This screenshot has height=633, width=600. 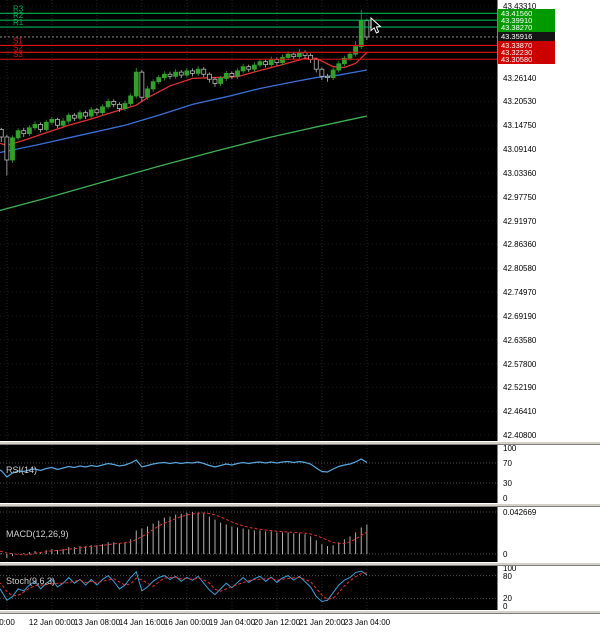 I want to click on mouse-cursor-icon, so click(x=376, y=26).